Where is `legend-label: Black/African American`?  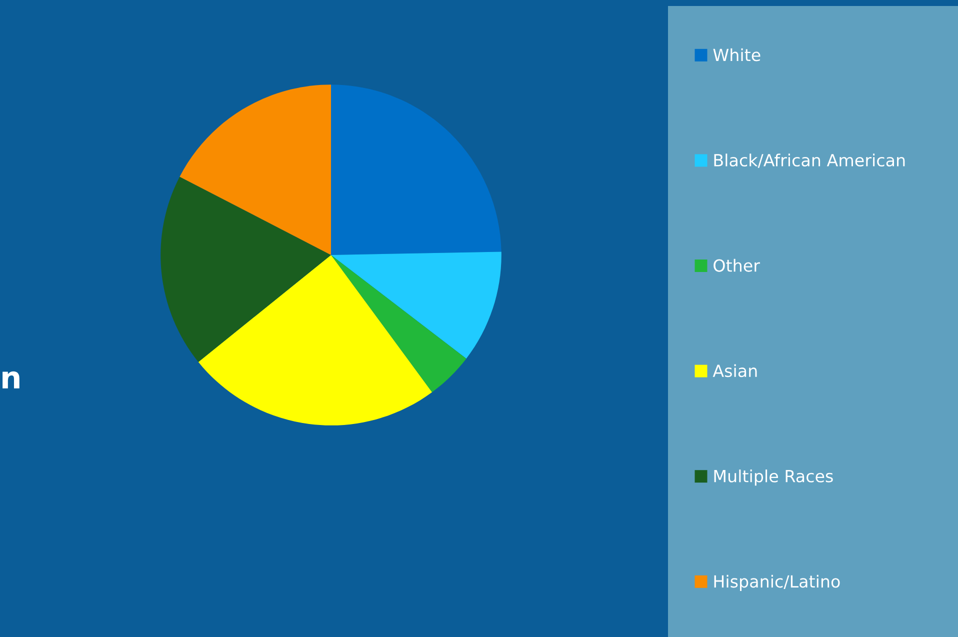
legend-label: Black/African American is located at coordinates (809, 161).